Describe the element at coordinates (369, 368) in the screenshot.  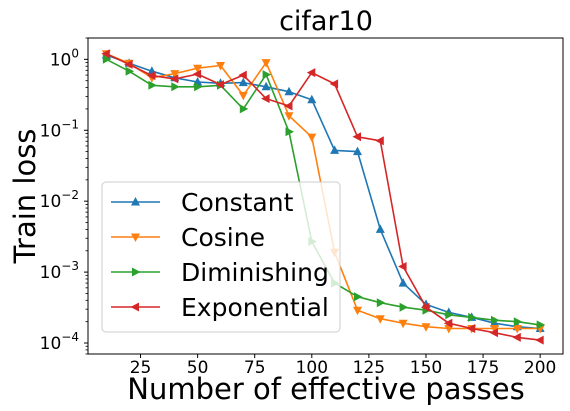
I see `x-tick-label: 125` at that location.